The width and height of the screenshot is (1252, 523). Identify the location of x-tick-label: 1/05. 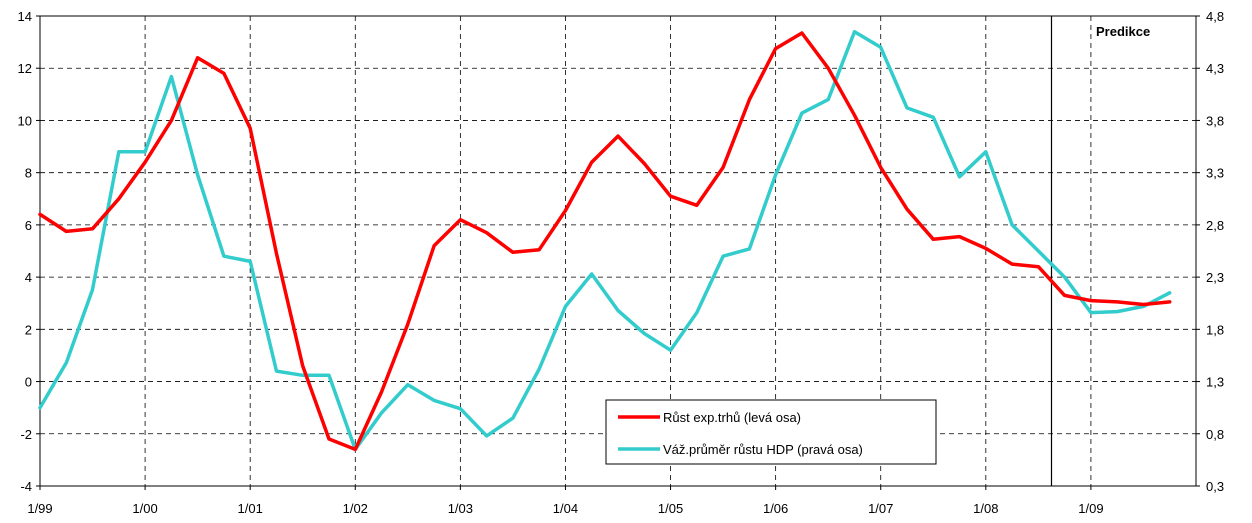
(670, 508).